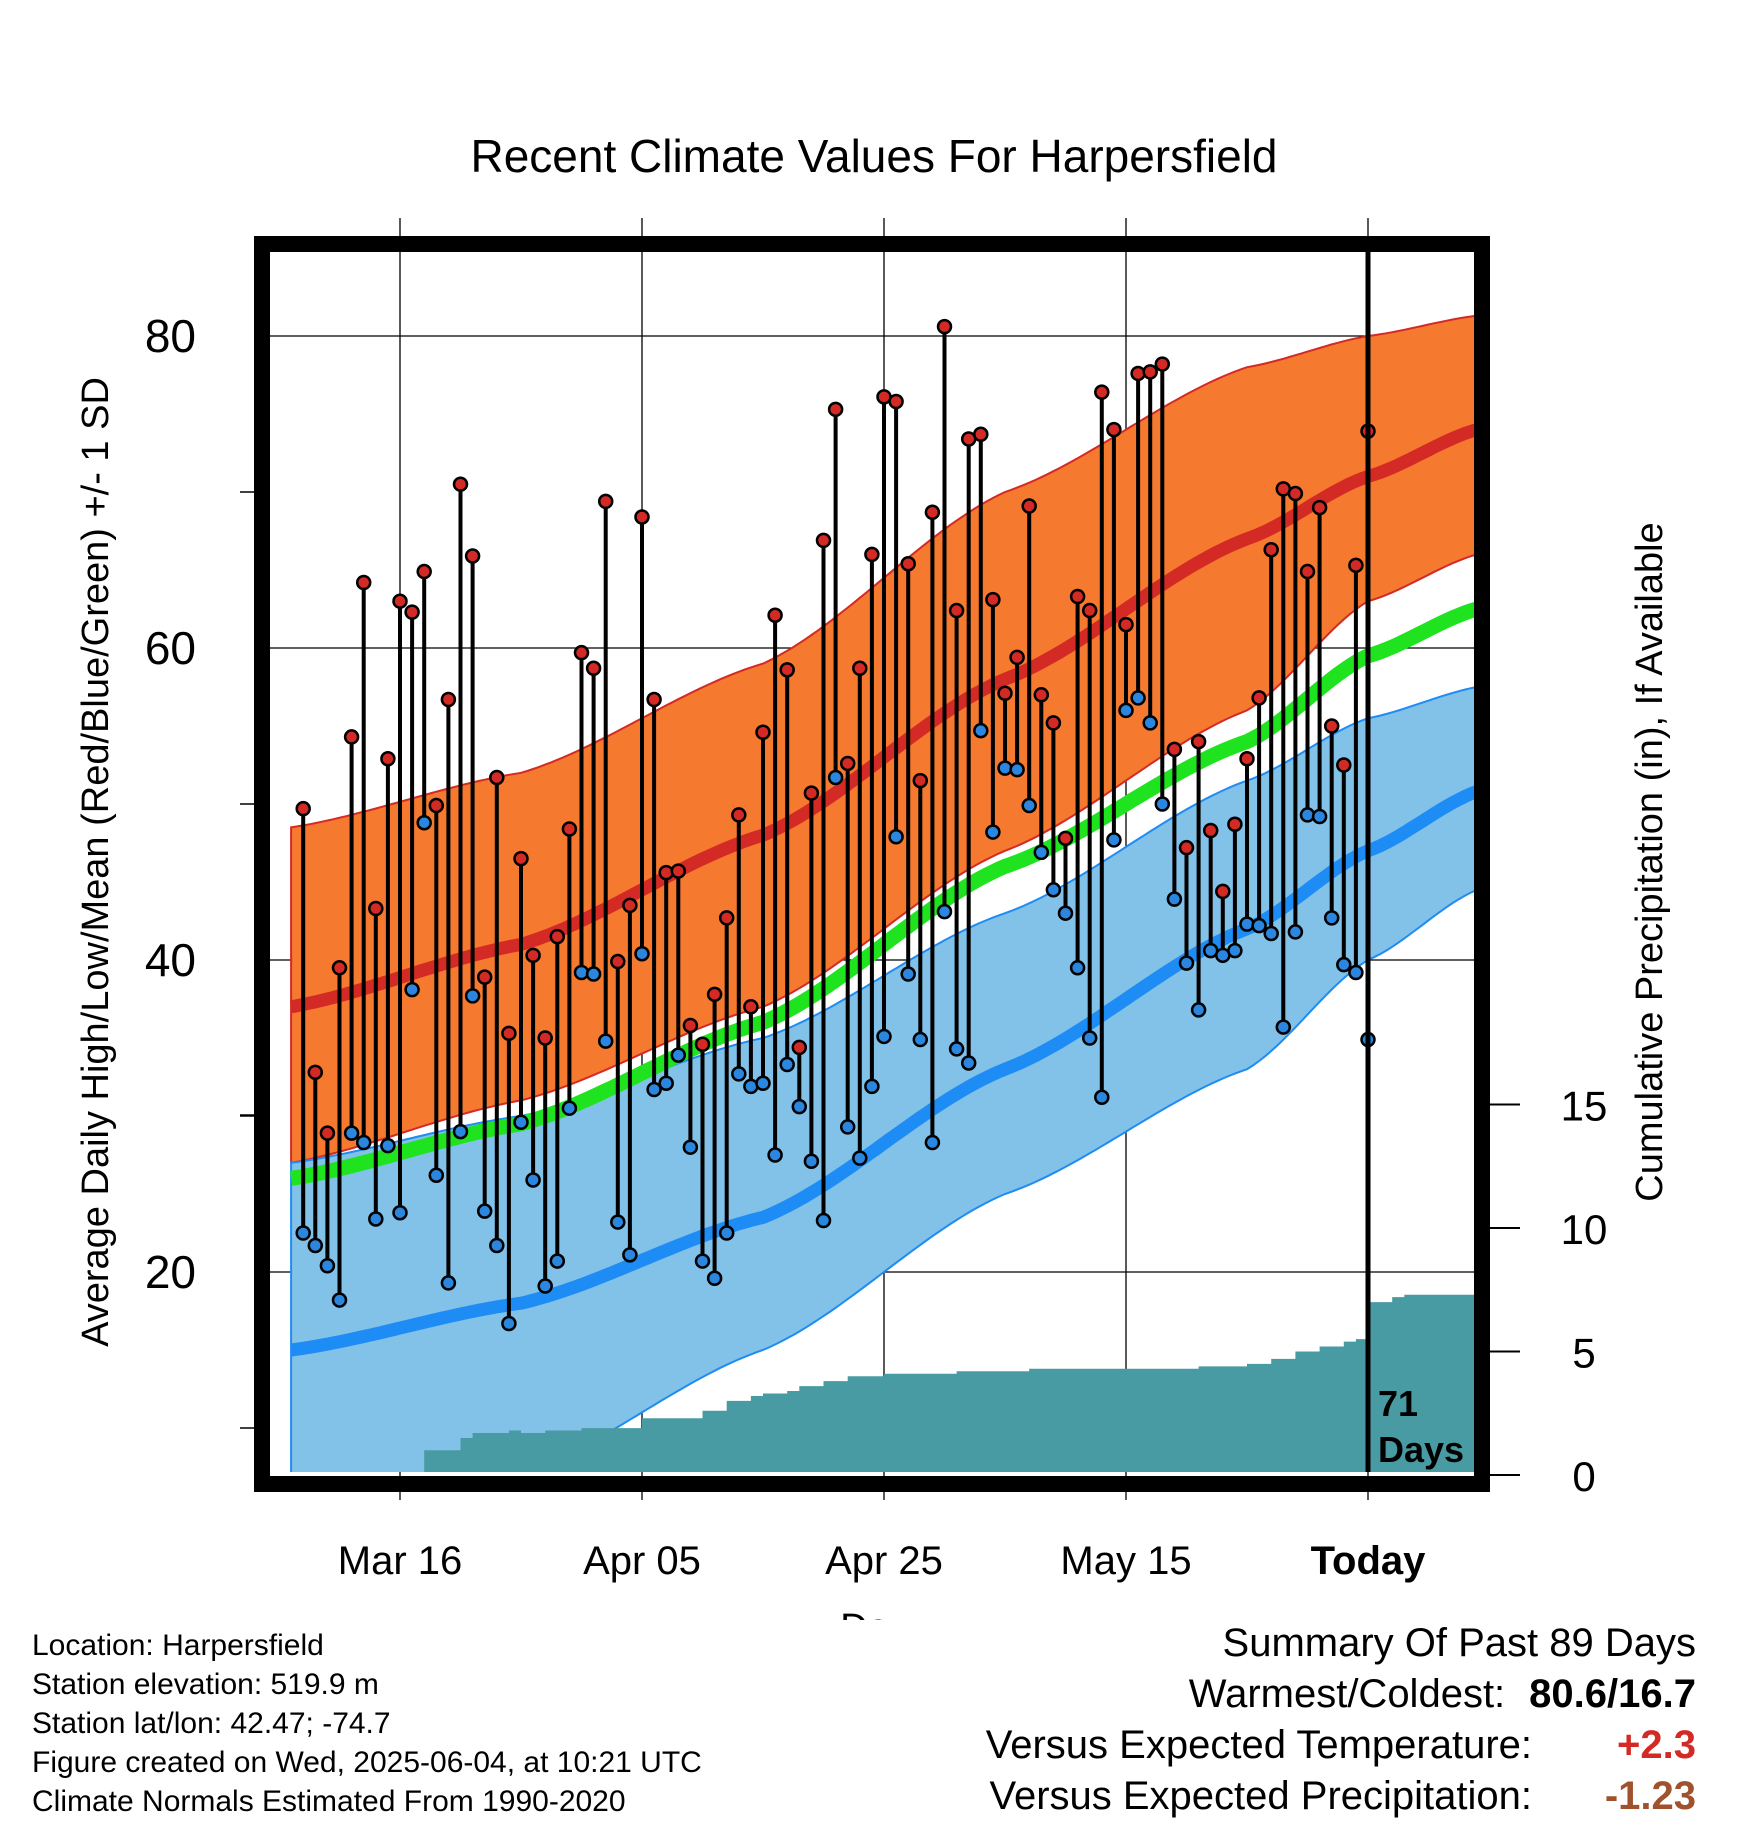  What do you see at coordinates (1459, 1643) in the screenshot?
I see `summary-title: Summary Of Past 89 Days` at bounding box center [1459, 1643].